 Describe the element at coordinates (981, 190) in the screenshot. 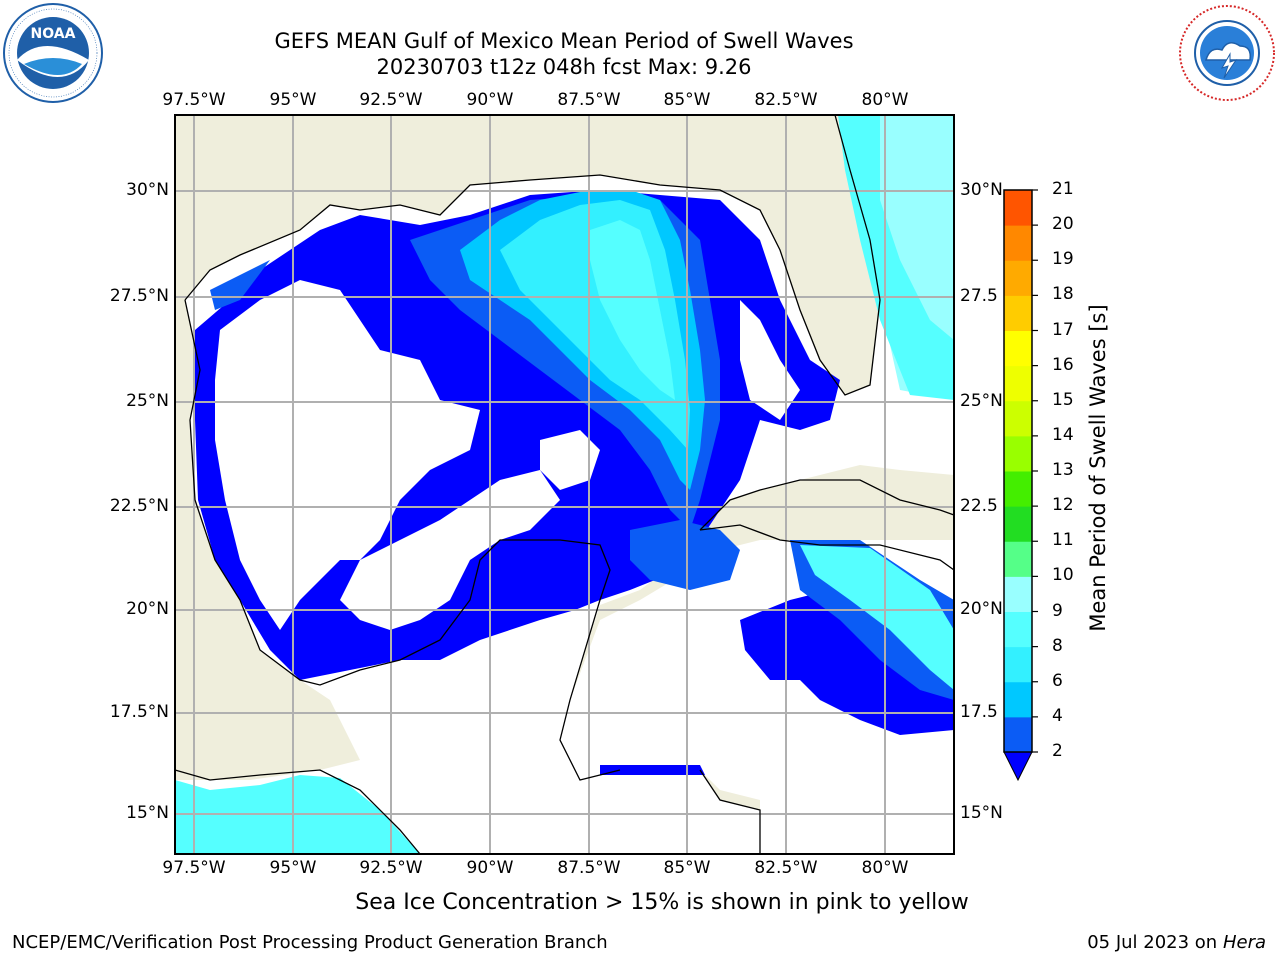

I see `lat-label-right: 30°N` at that location.